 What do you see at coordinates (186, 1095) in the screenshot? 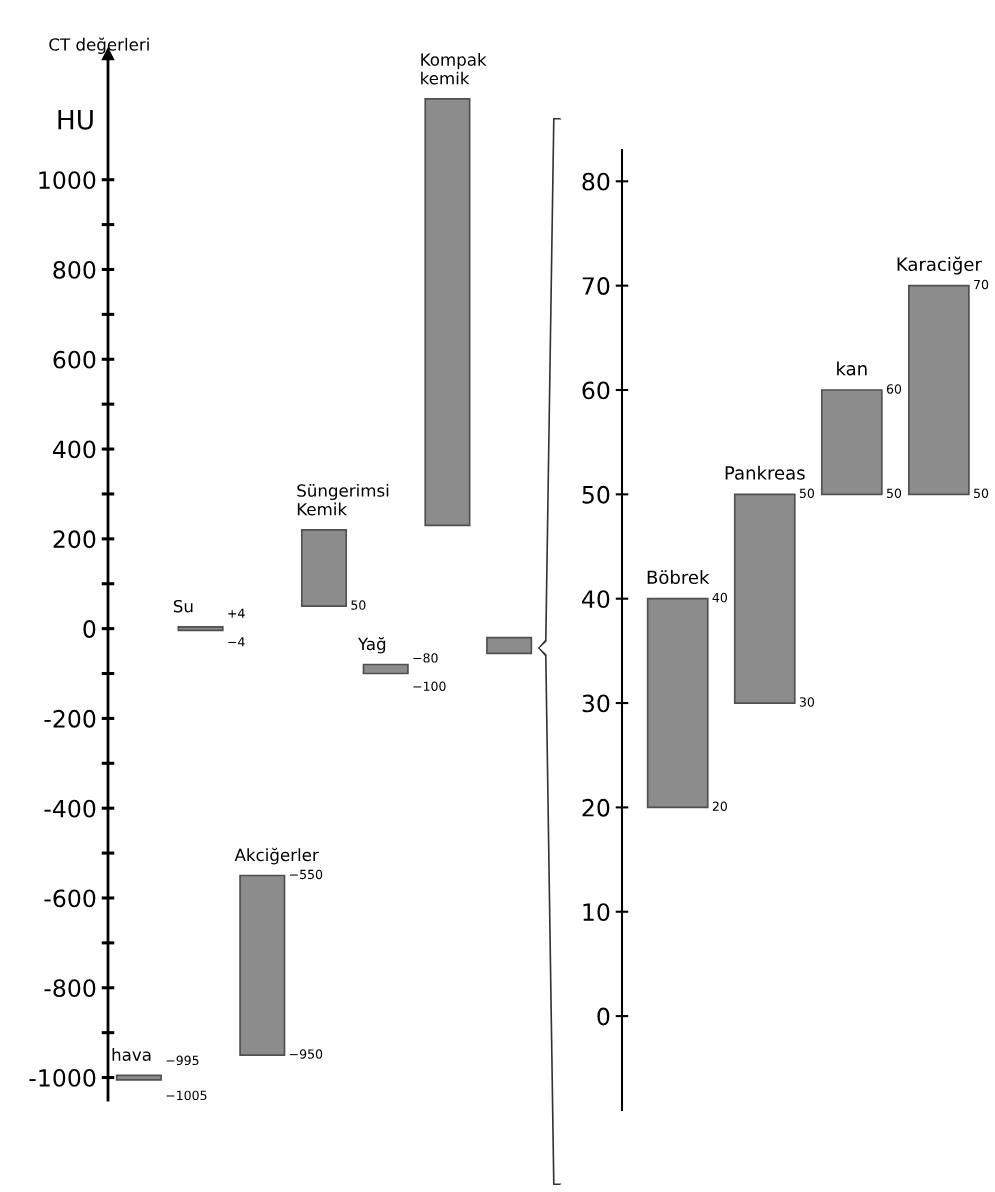
I see `annotation: −1005` at bounding box center [186, 1095].